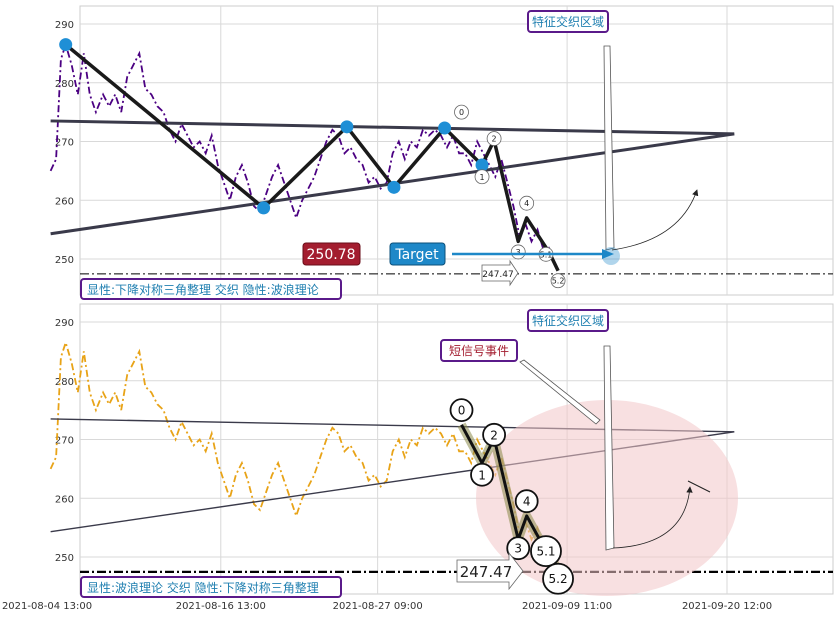 Image resolution: width=839 pixels, height=621 pixels. Describe the element at coordinates (203, 289) in the screenshot. I see `caption-text: 显性:下降对称三角整理 交织 隐性:波浪理论` at that location.